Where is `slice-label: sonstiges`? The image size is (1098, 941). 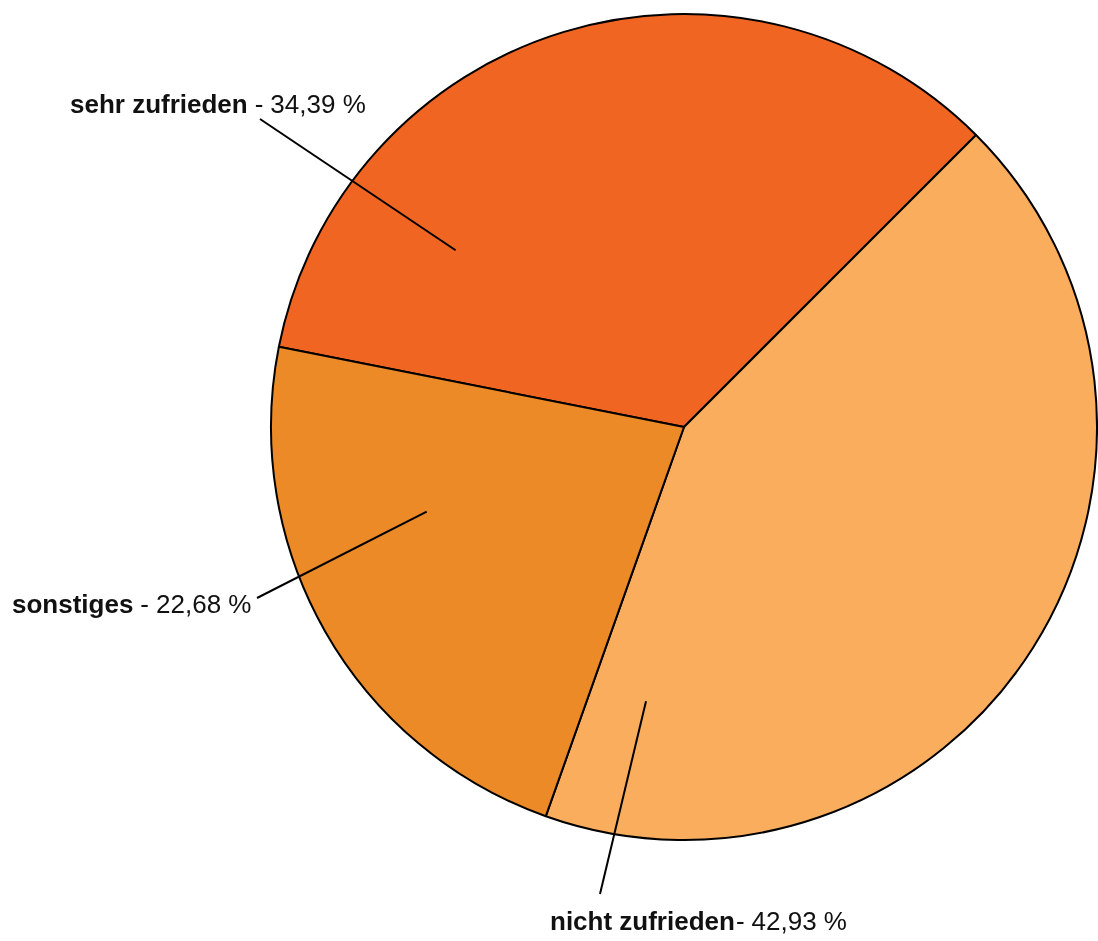
slice-label: sonstiges is located at coordinates (73, 604).